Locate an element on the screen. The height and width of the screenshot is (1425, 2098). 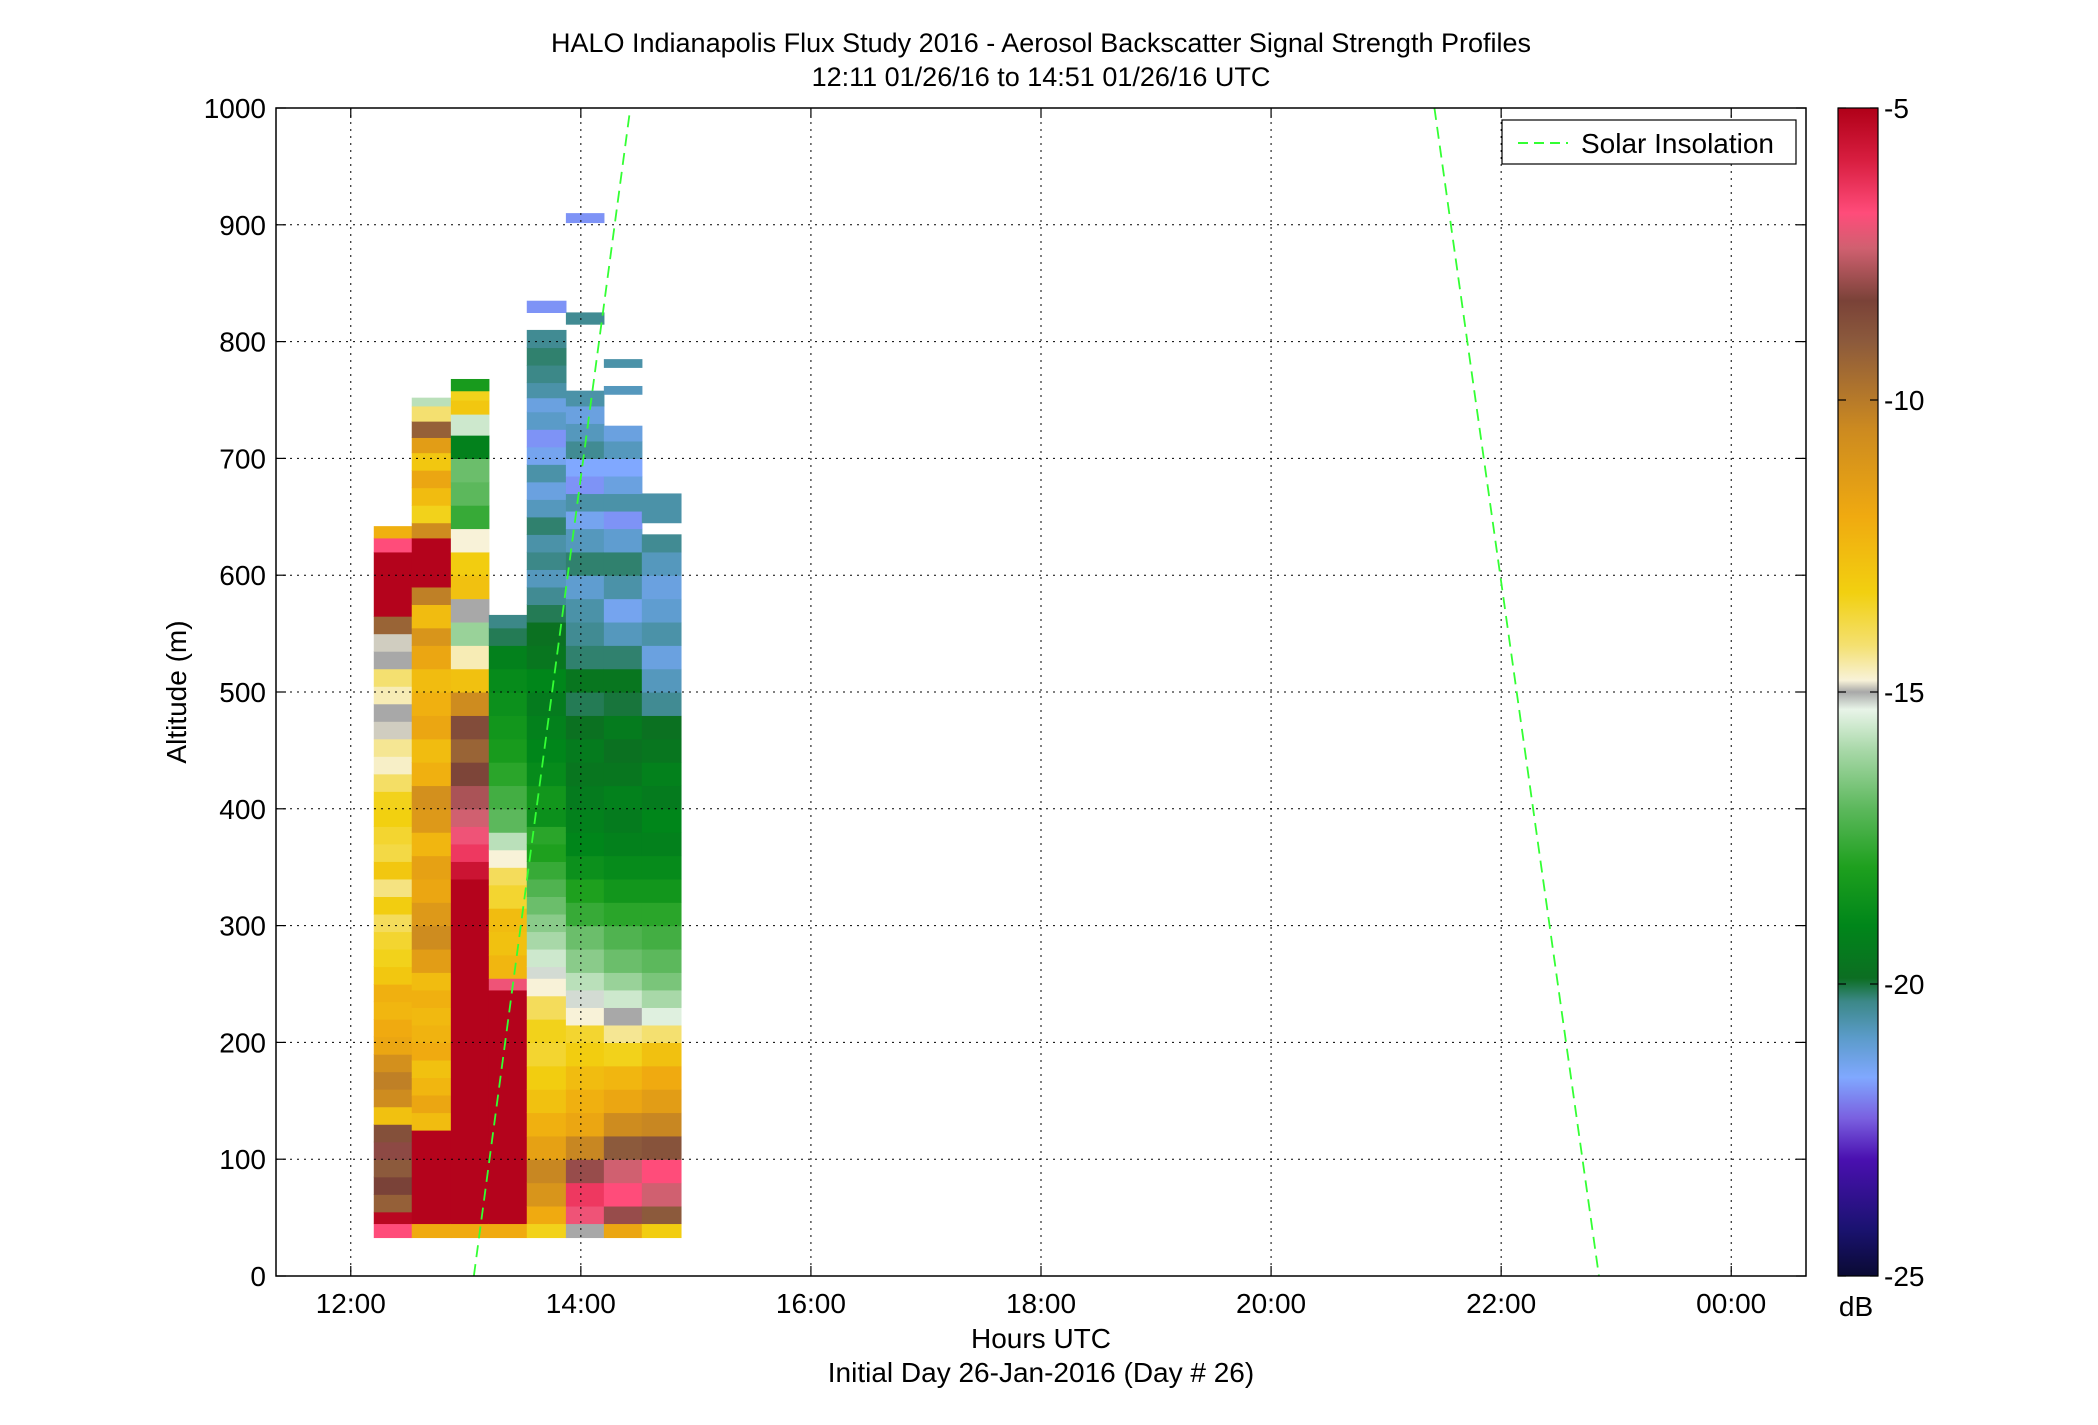
heatmap-cell-p4-b15 is located at coordinates (546, 923).